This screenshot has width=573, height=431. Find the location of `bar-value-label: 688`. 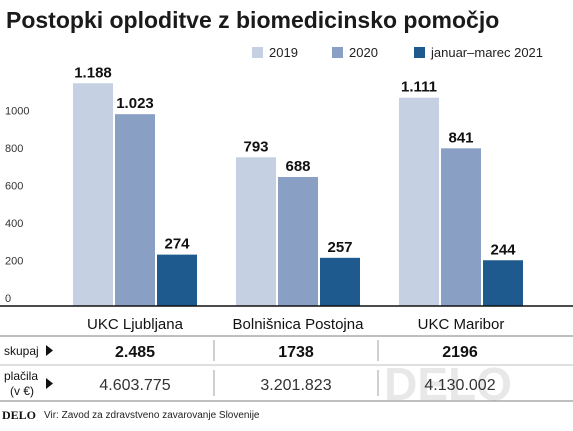

bar-value-label: 688 is located at coordinates (297, 166).